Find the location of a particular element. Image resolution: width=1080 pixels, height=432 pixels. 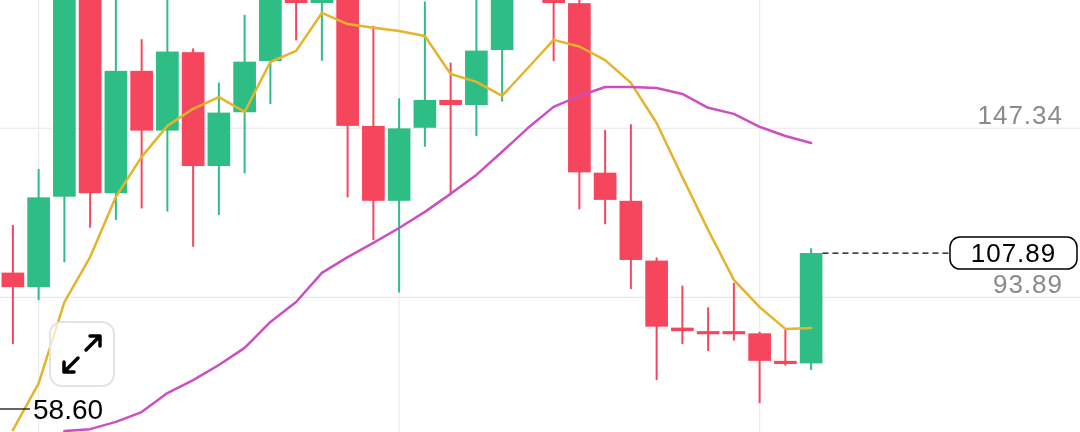

annotation: 58.60 is located at coordinates (68, 409).